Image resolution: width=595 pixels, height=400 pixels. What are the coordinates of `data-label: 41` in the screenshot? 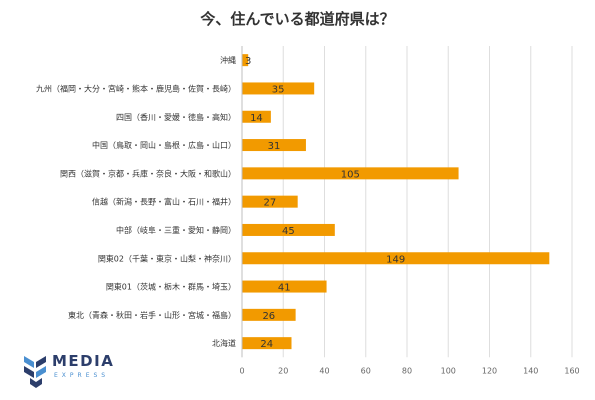 It's located at (284, 288).